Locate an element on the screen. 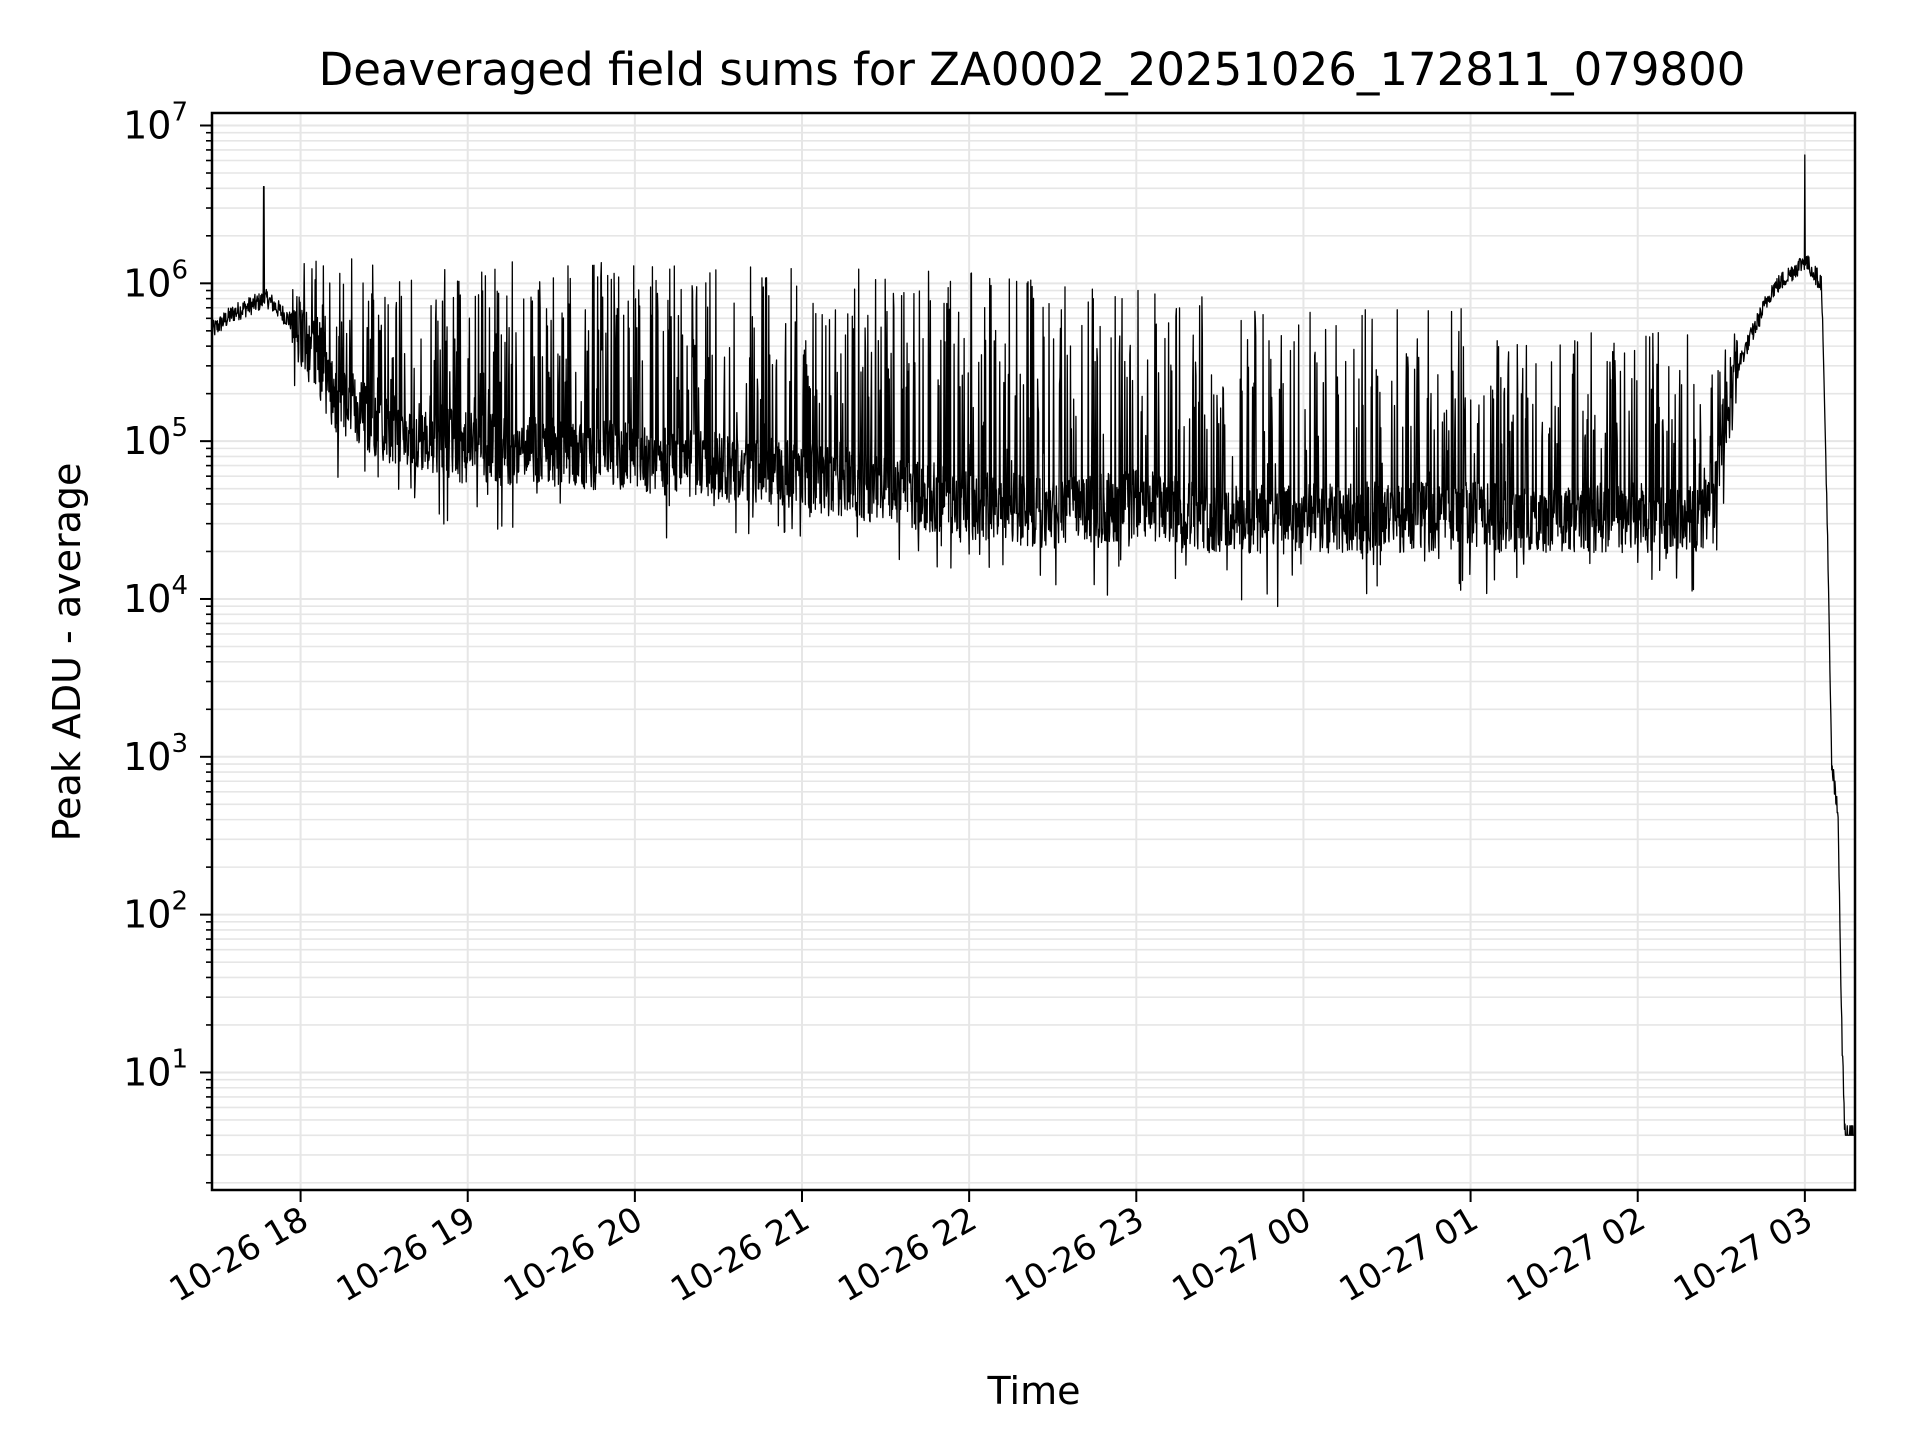  y-tick-label: 10⁴ is located at coordinates (155, 596).